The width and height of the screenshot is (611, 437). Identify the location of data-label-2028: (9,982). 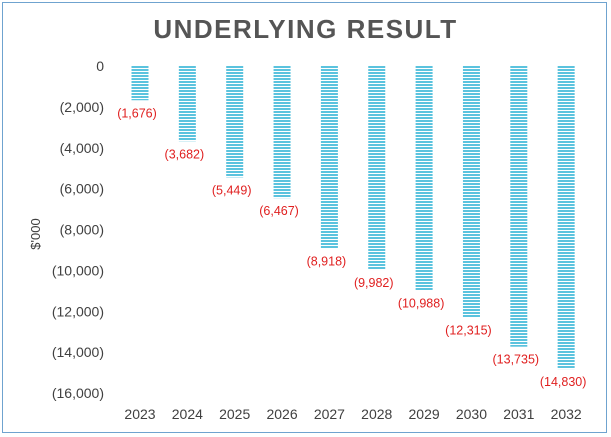
(374, 283).